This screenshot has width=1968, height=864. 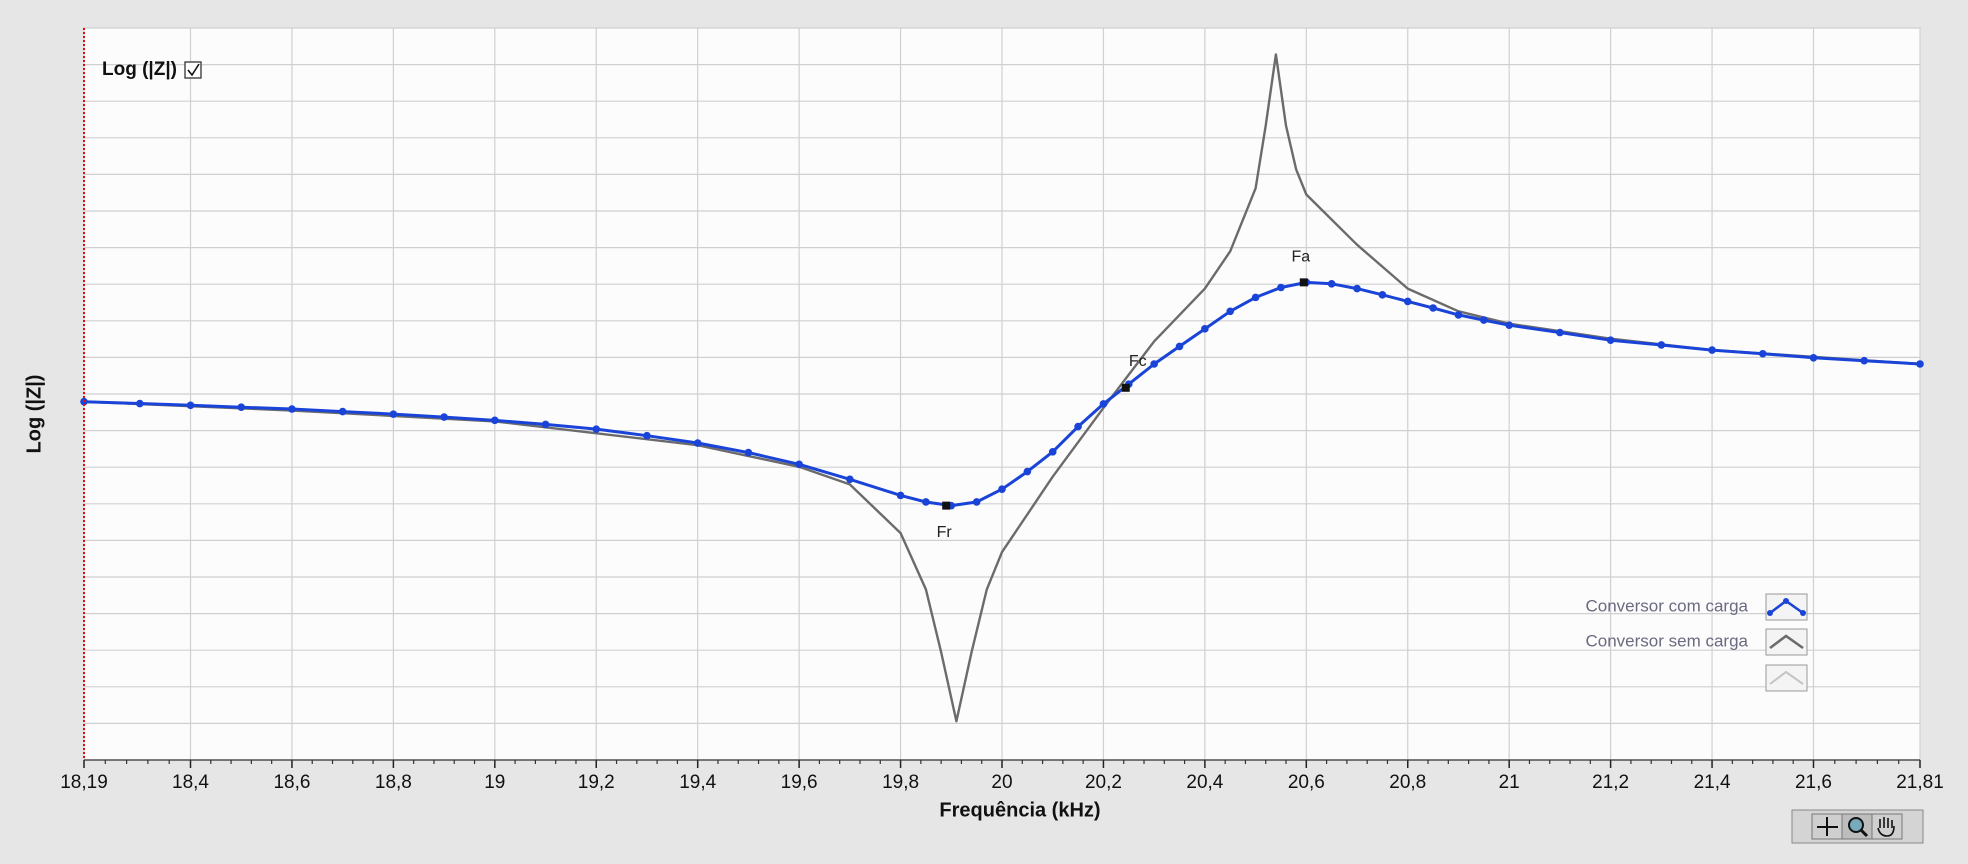 I want to click on x-tick-label: 21,81, so click(x=1920, y=782).